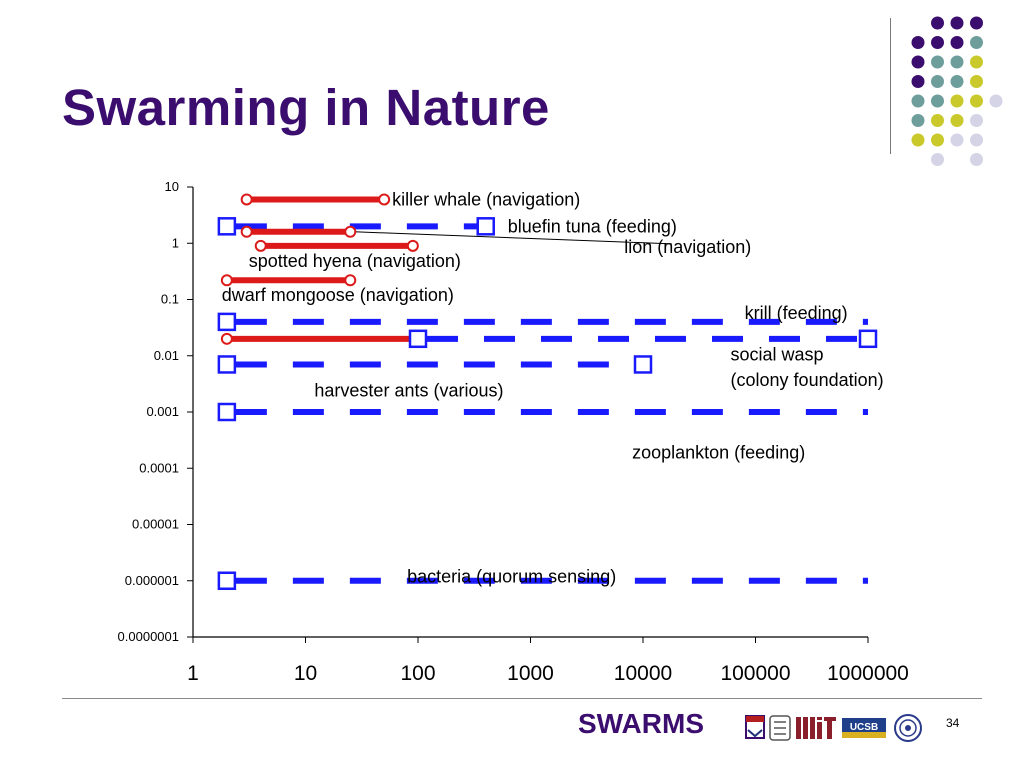 This screenshot has width=1024, height=768. Describe the element at coordinates (687, 247) in the screenshot. I see `series-annotation: lion (navigation)` at that location.